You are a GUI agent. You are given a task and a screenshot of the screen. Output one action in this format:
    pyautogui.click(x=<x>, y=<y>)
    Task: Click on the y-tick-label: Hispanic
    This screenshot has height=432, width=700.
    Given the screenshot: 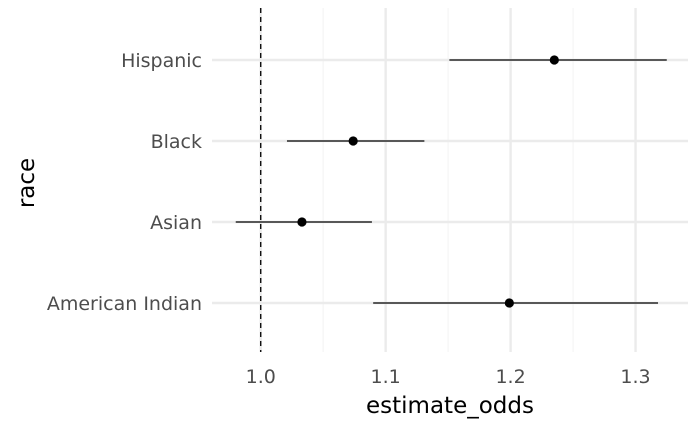 What is the action you would take?
    pyautogui.click(x=161, y=61)
    